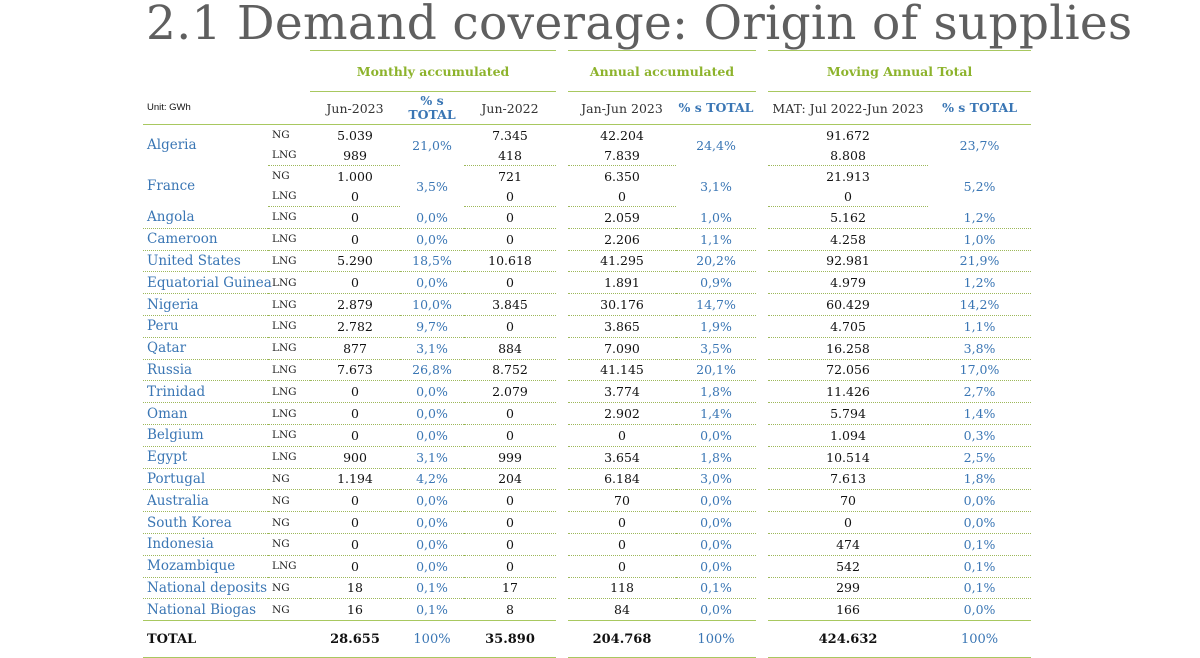 The height and width of the screenshot is (658, 1200). What do you see at coordinates (622, 413) in the screenshot?
I see `value-jan-jun-2023: 2.902` at bounding box center [622, 413].